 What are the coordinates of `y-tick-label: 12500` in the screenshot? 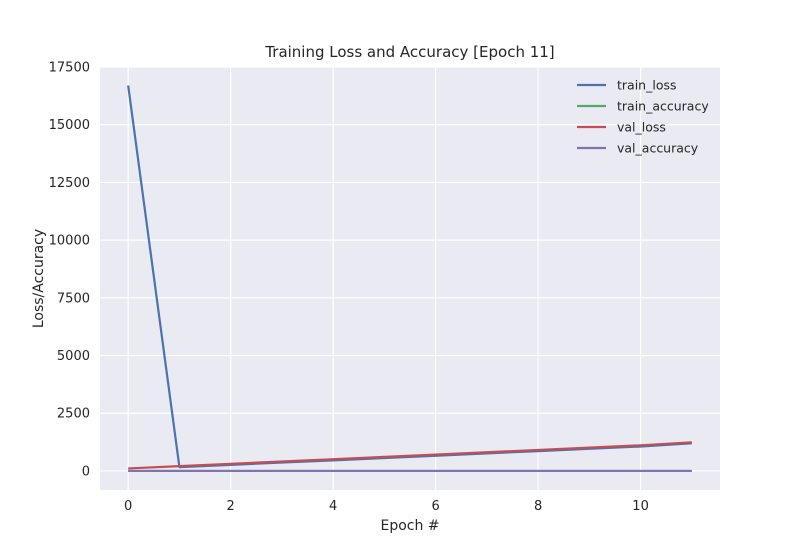 It's located at (69, 183).